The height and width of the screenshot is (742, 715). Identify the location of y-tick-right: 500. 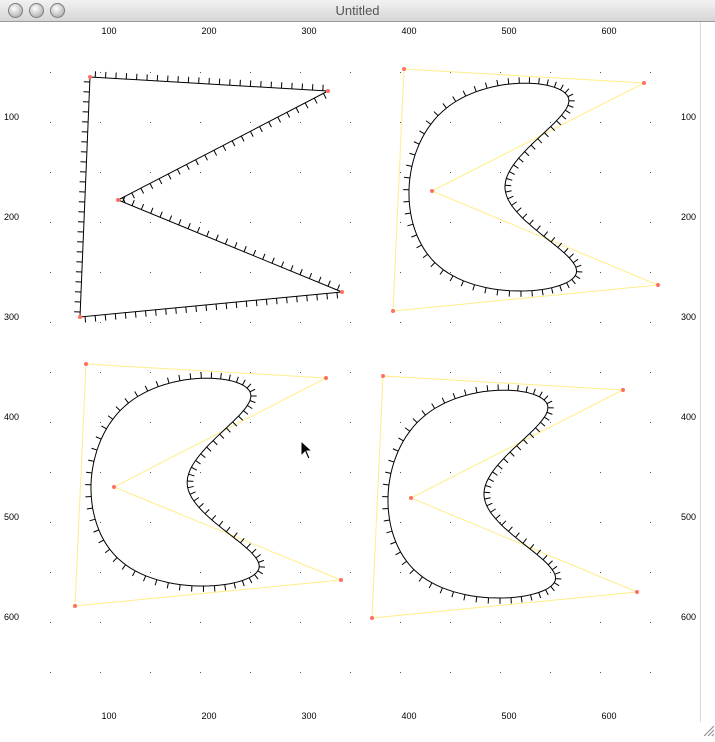
(688, 517).